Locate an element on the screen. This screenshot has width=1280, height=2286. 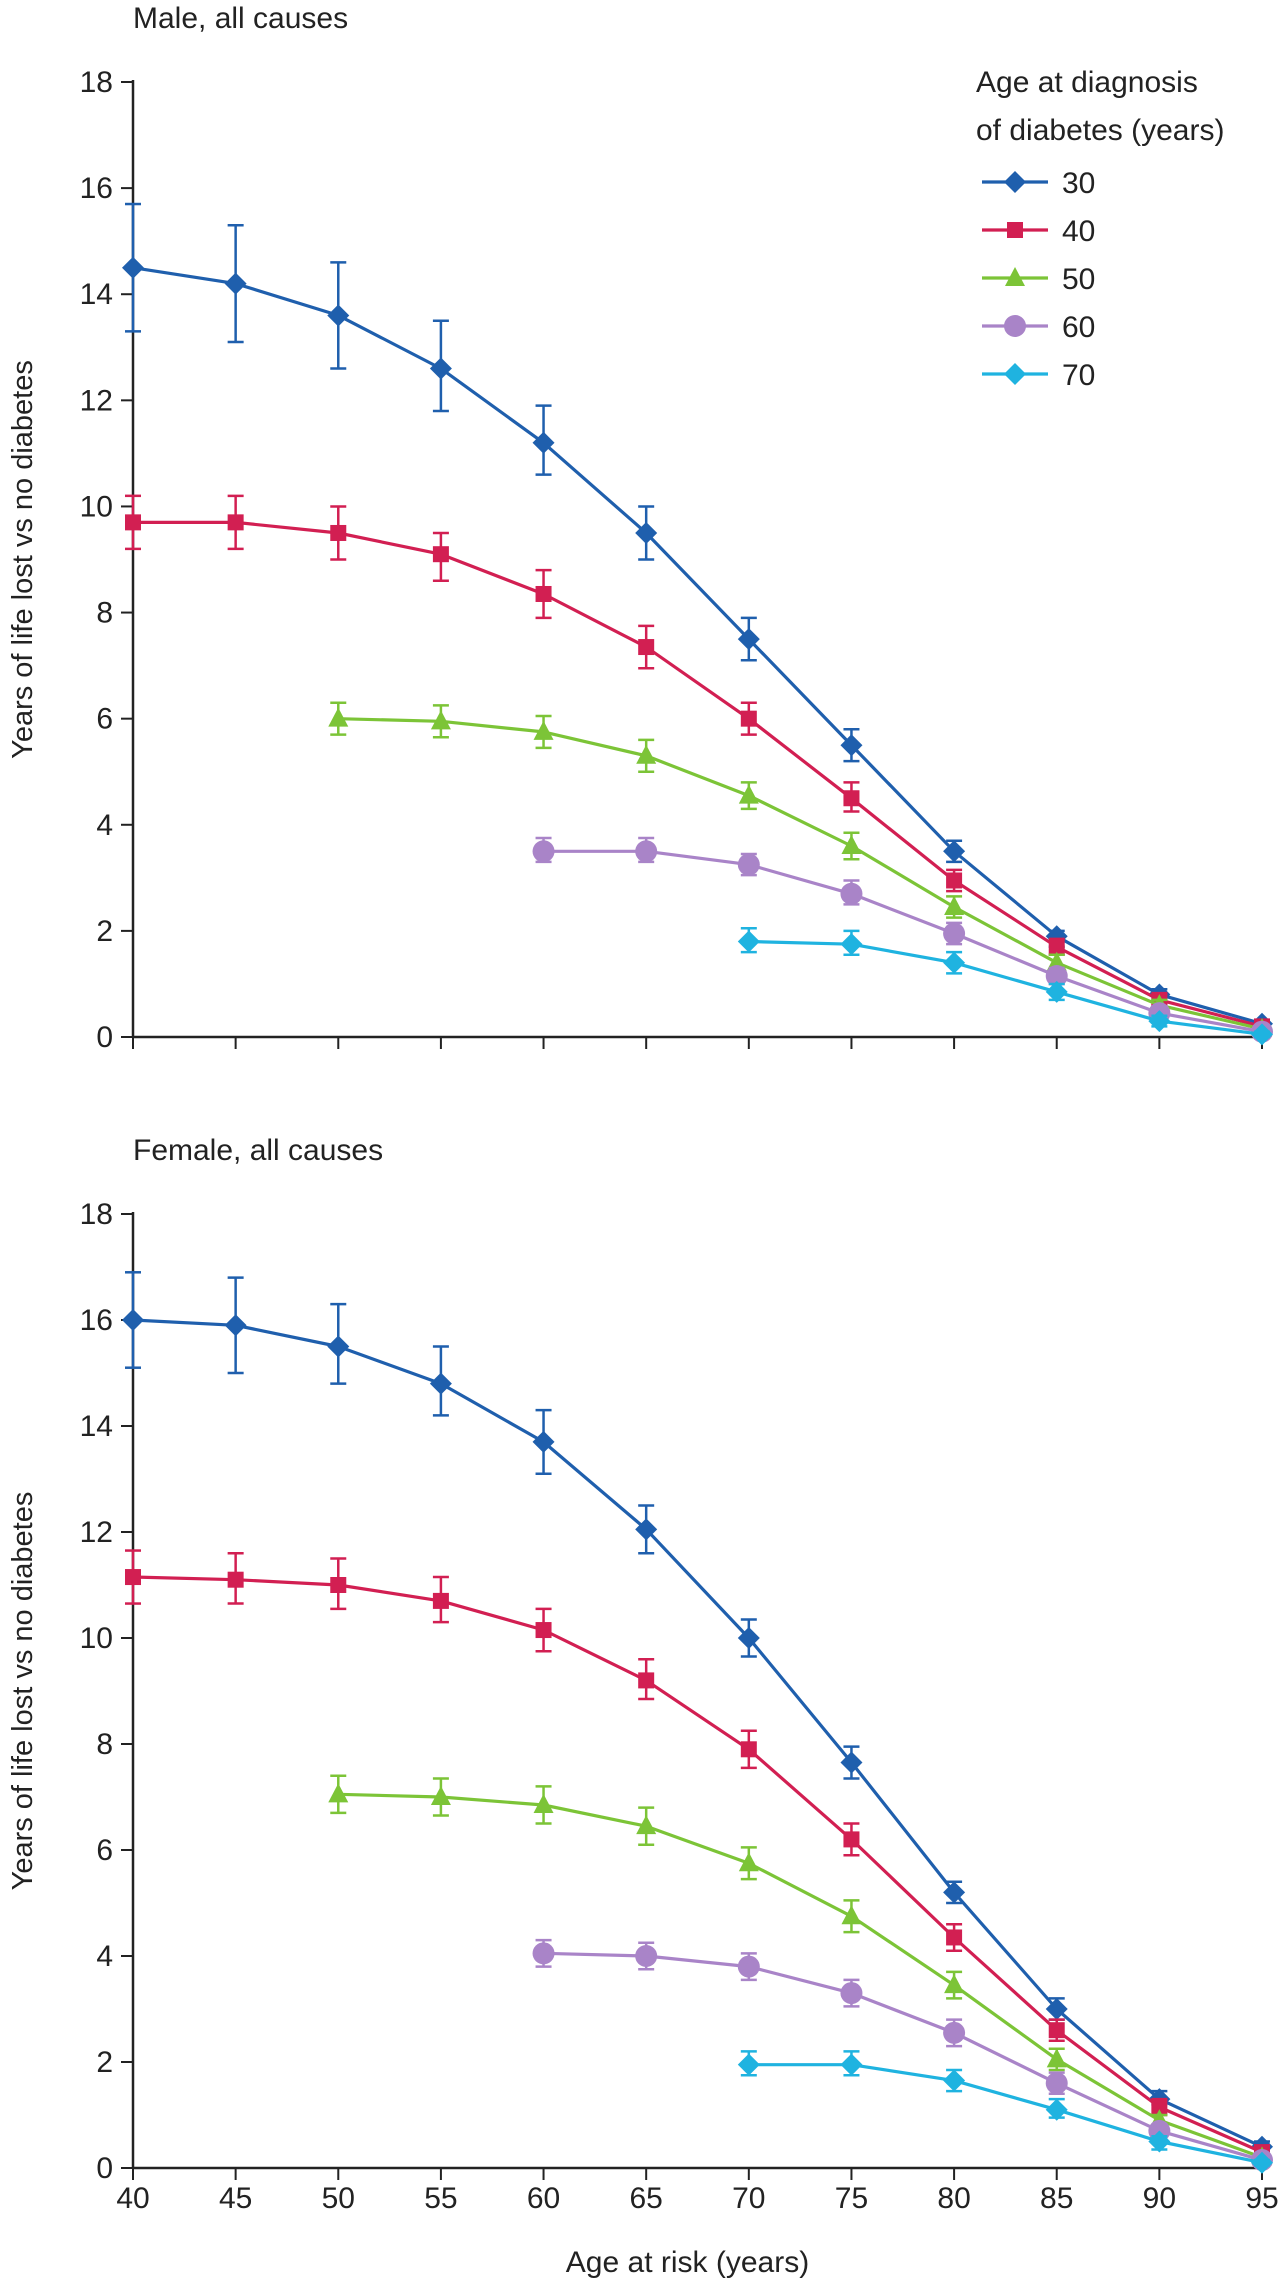
female-chart-title: Female, all causes is located at coordinates (258, 1150).